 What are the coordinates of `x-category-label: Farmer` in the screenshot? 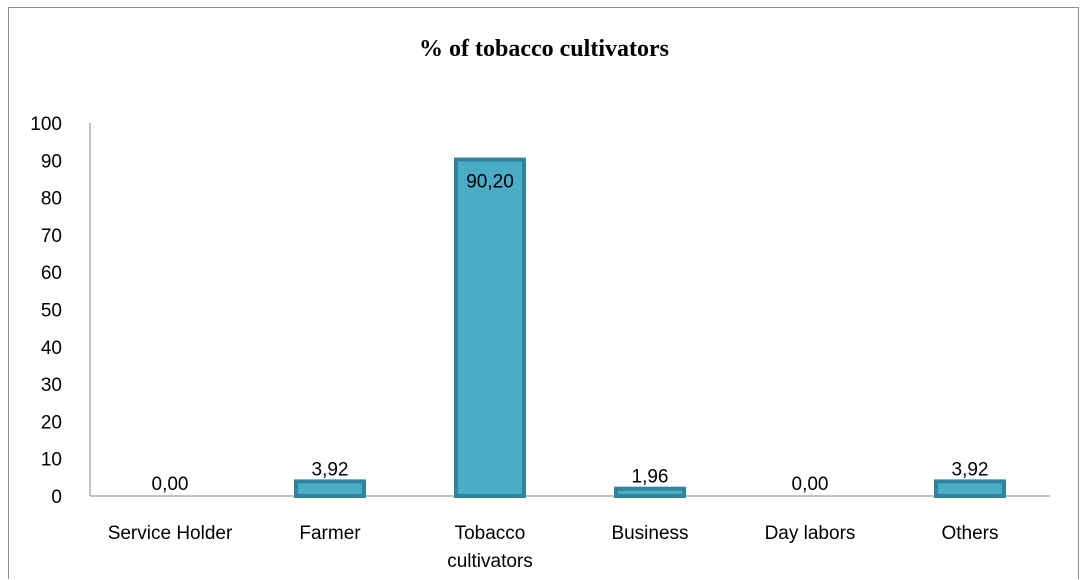 It's located at (330, 533).